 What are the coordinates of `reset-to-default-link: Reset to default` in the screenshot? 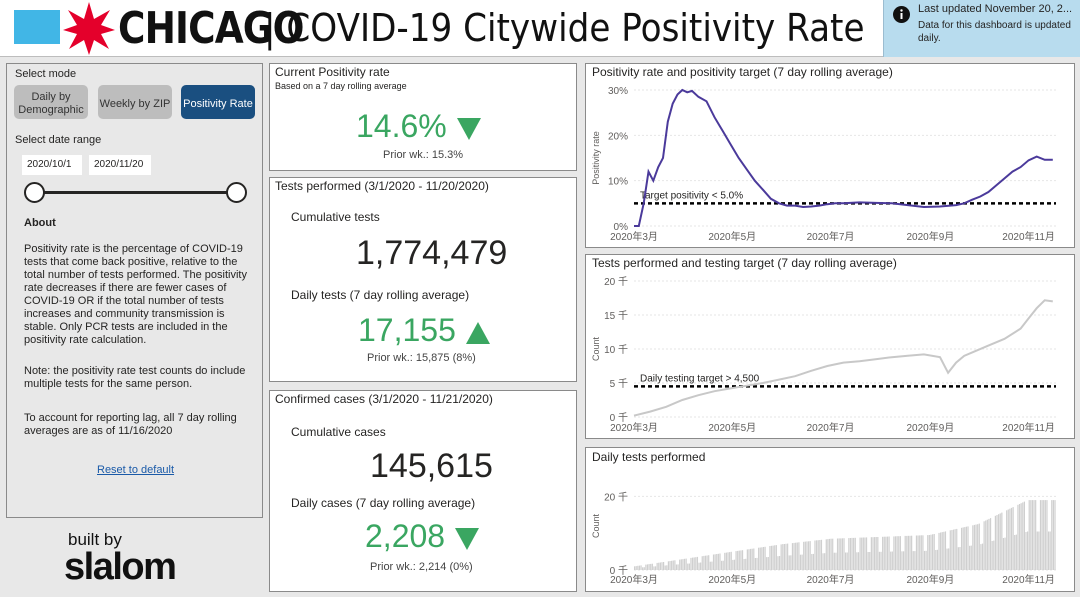 It's located at (136, 470).